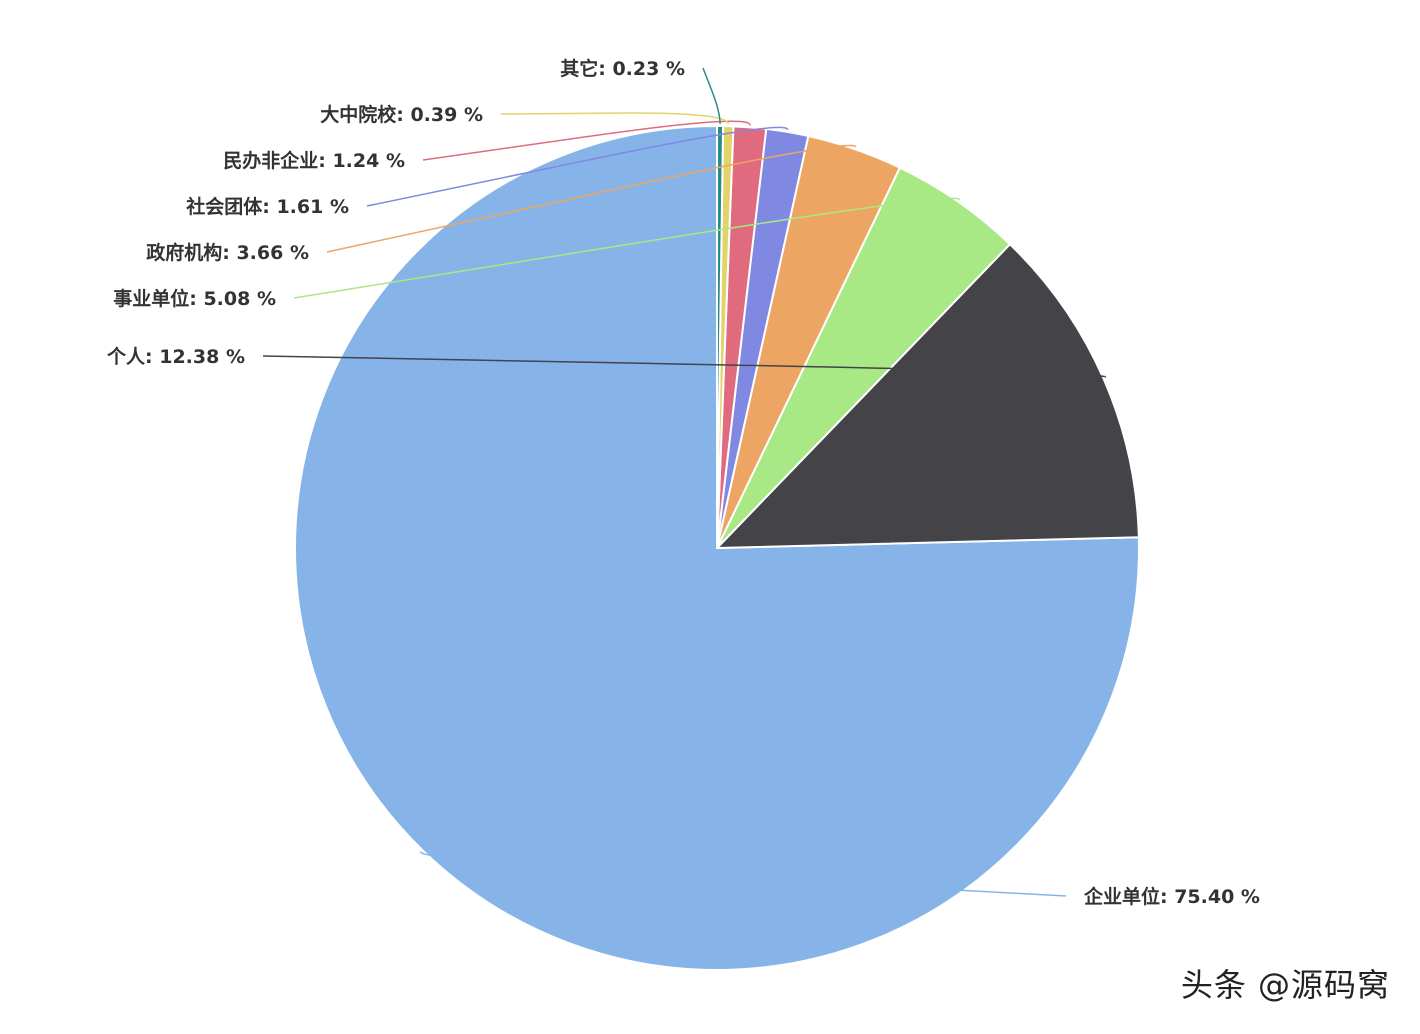 The image size is (1420, 1034). Describe the element at coordinates (1171, 896) in the screenshot. I see `slice-label-0: 企业单位: 75.40 %` at that location.